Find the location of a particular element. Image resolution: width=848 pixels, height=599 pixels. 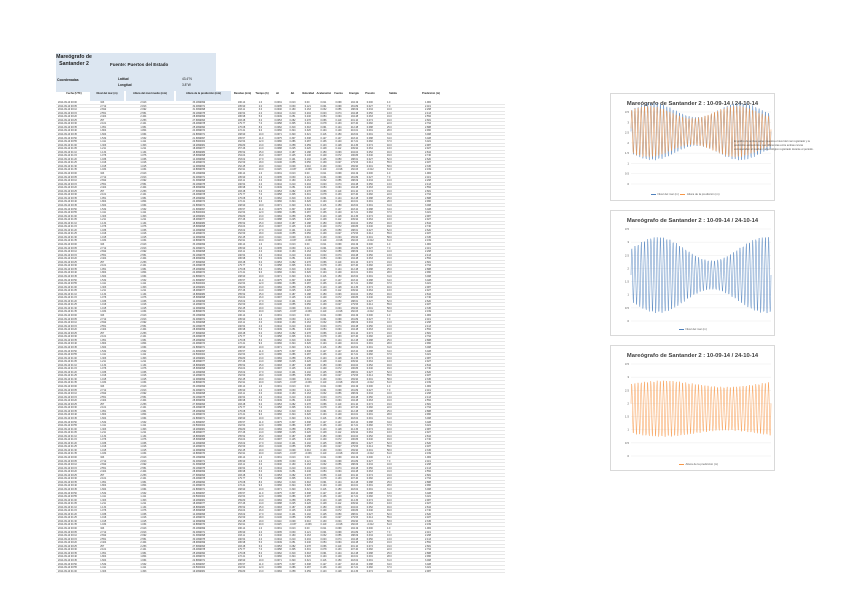

table-cell: 0.188 is located at coordinates (307, 152).